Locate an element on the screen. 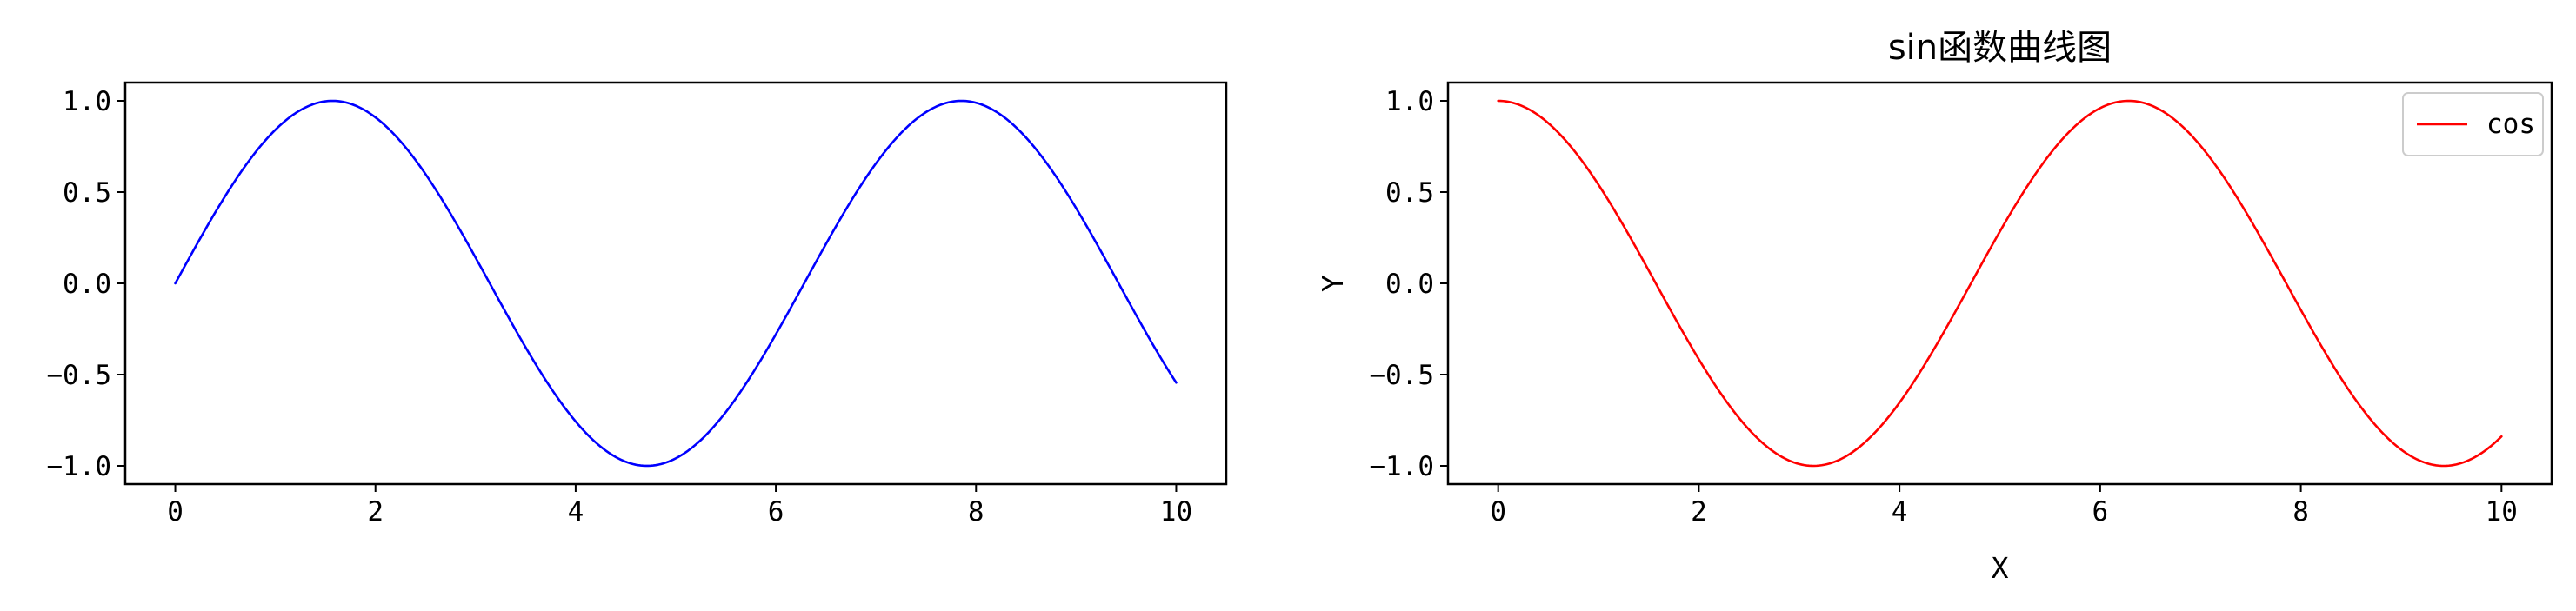 The height and width of the screenshot is (611, 2576). y-axis-label: Y is located at coordinates (1333, 283).